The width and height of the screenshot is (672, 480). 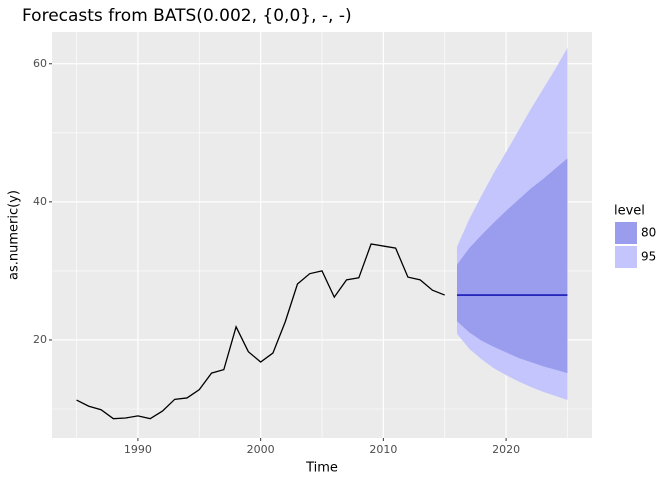 What do you see at coordinates (40, 339) in the screenshot?
I see `y-tick-label: 20` at bounding box center [40, 339].